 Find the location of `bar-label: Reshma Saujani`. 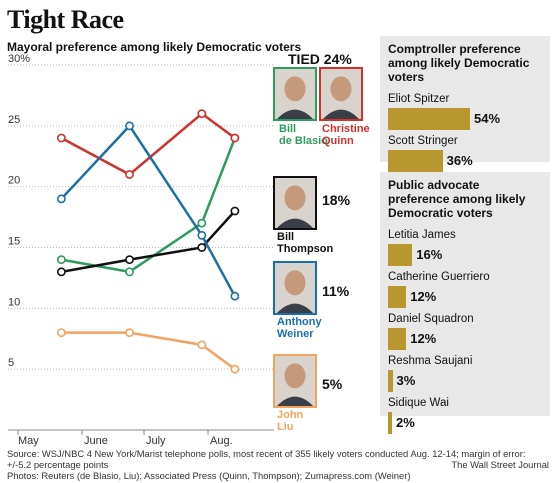

bar-label: Reshma Saujani is located at coordinates (430, 361).